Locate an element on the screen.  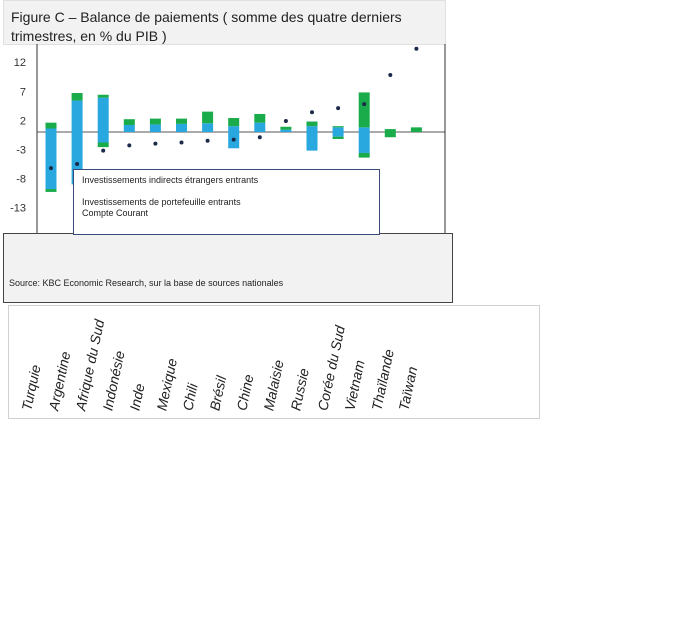
x-tick-label: Mexique is located at coordinates (166, 384).